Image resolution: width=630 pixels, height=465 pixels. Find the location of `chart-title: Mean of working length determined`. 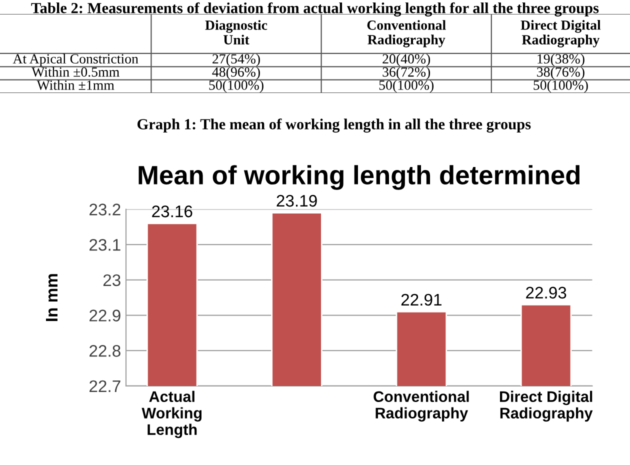

chart-title: Mean of working length determined is located at coordinates (359, 177).